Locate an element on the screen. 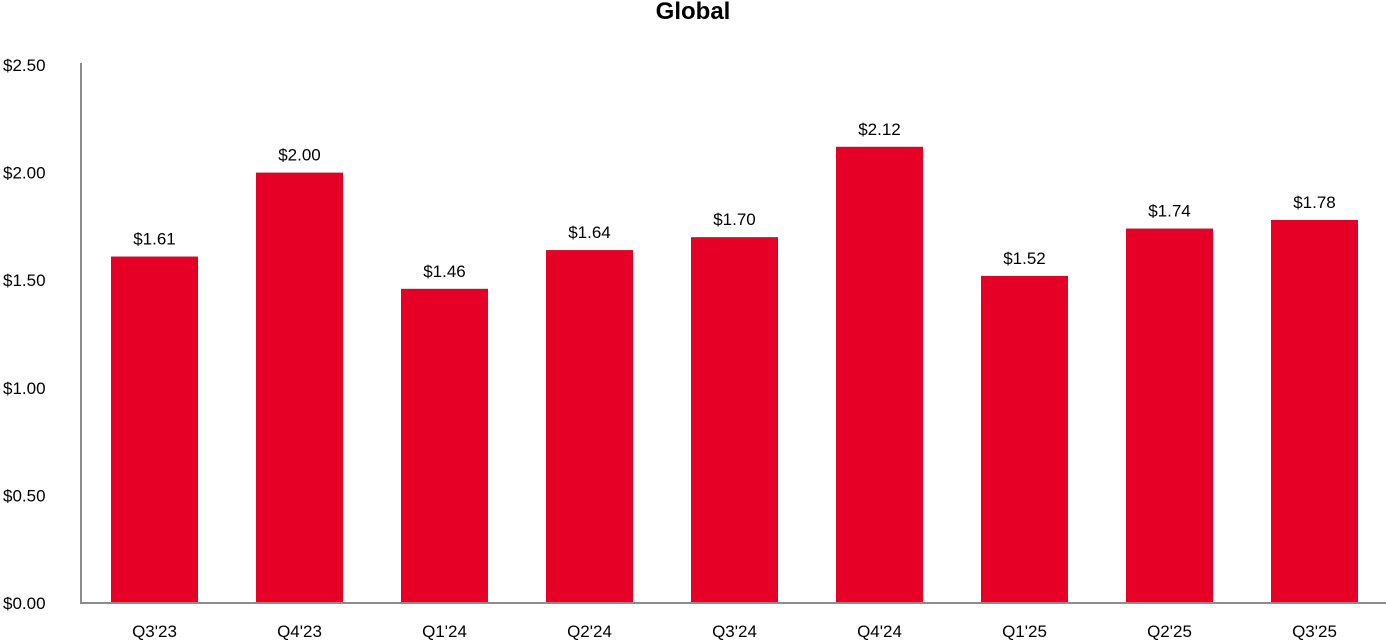  x-tick-label: Q1'25 is located at coordinates (1024, 631).